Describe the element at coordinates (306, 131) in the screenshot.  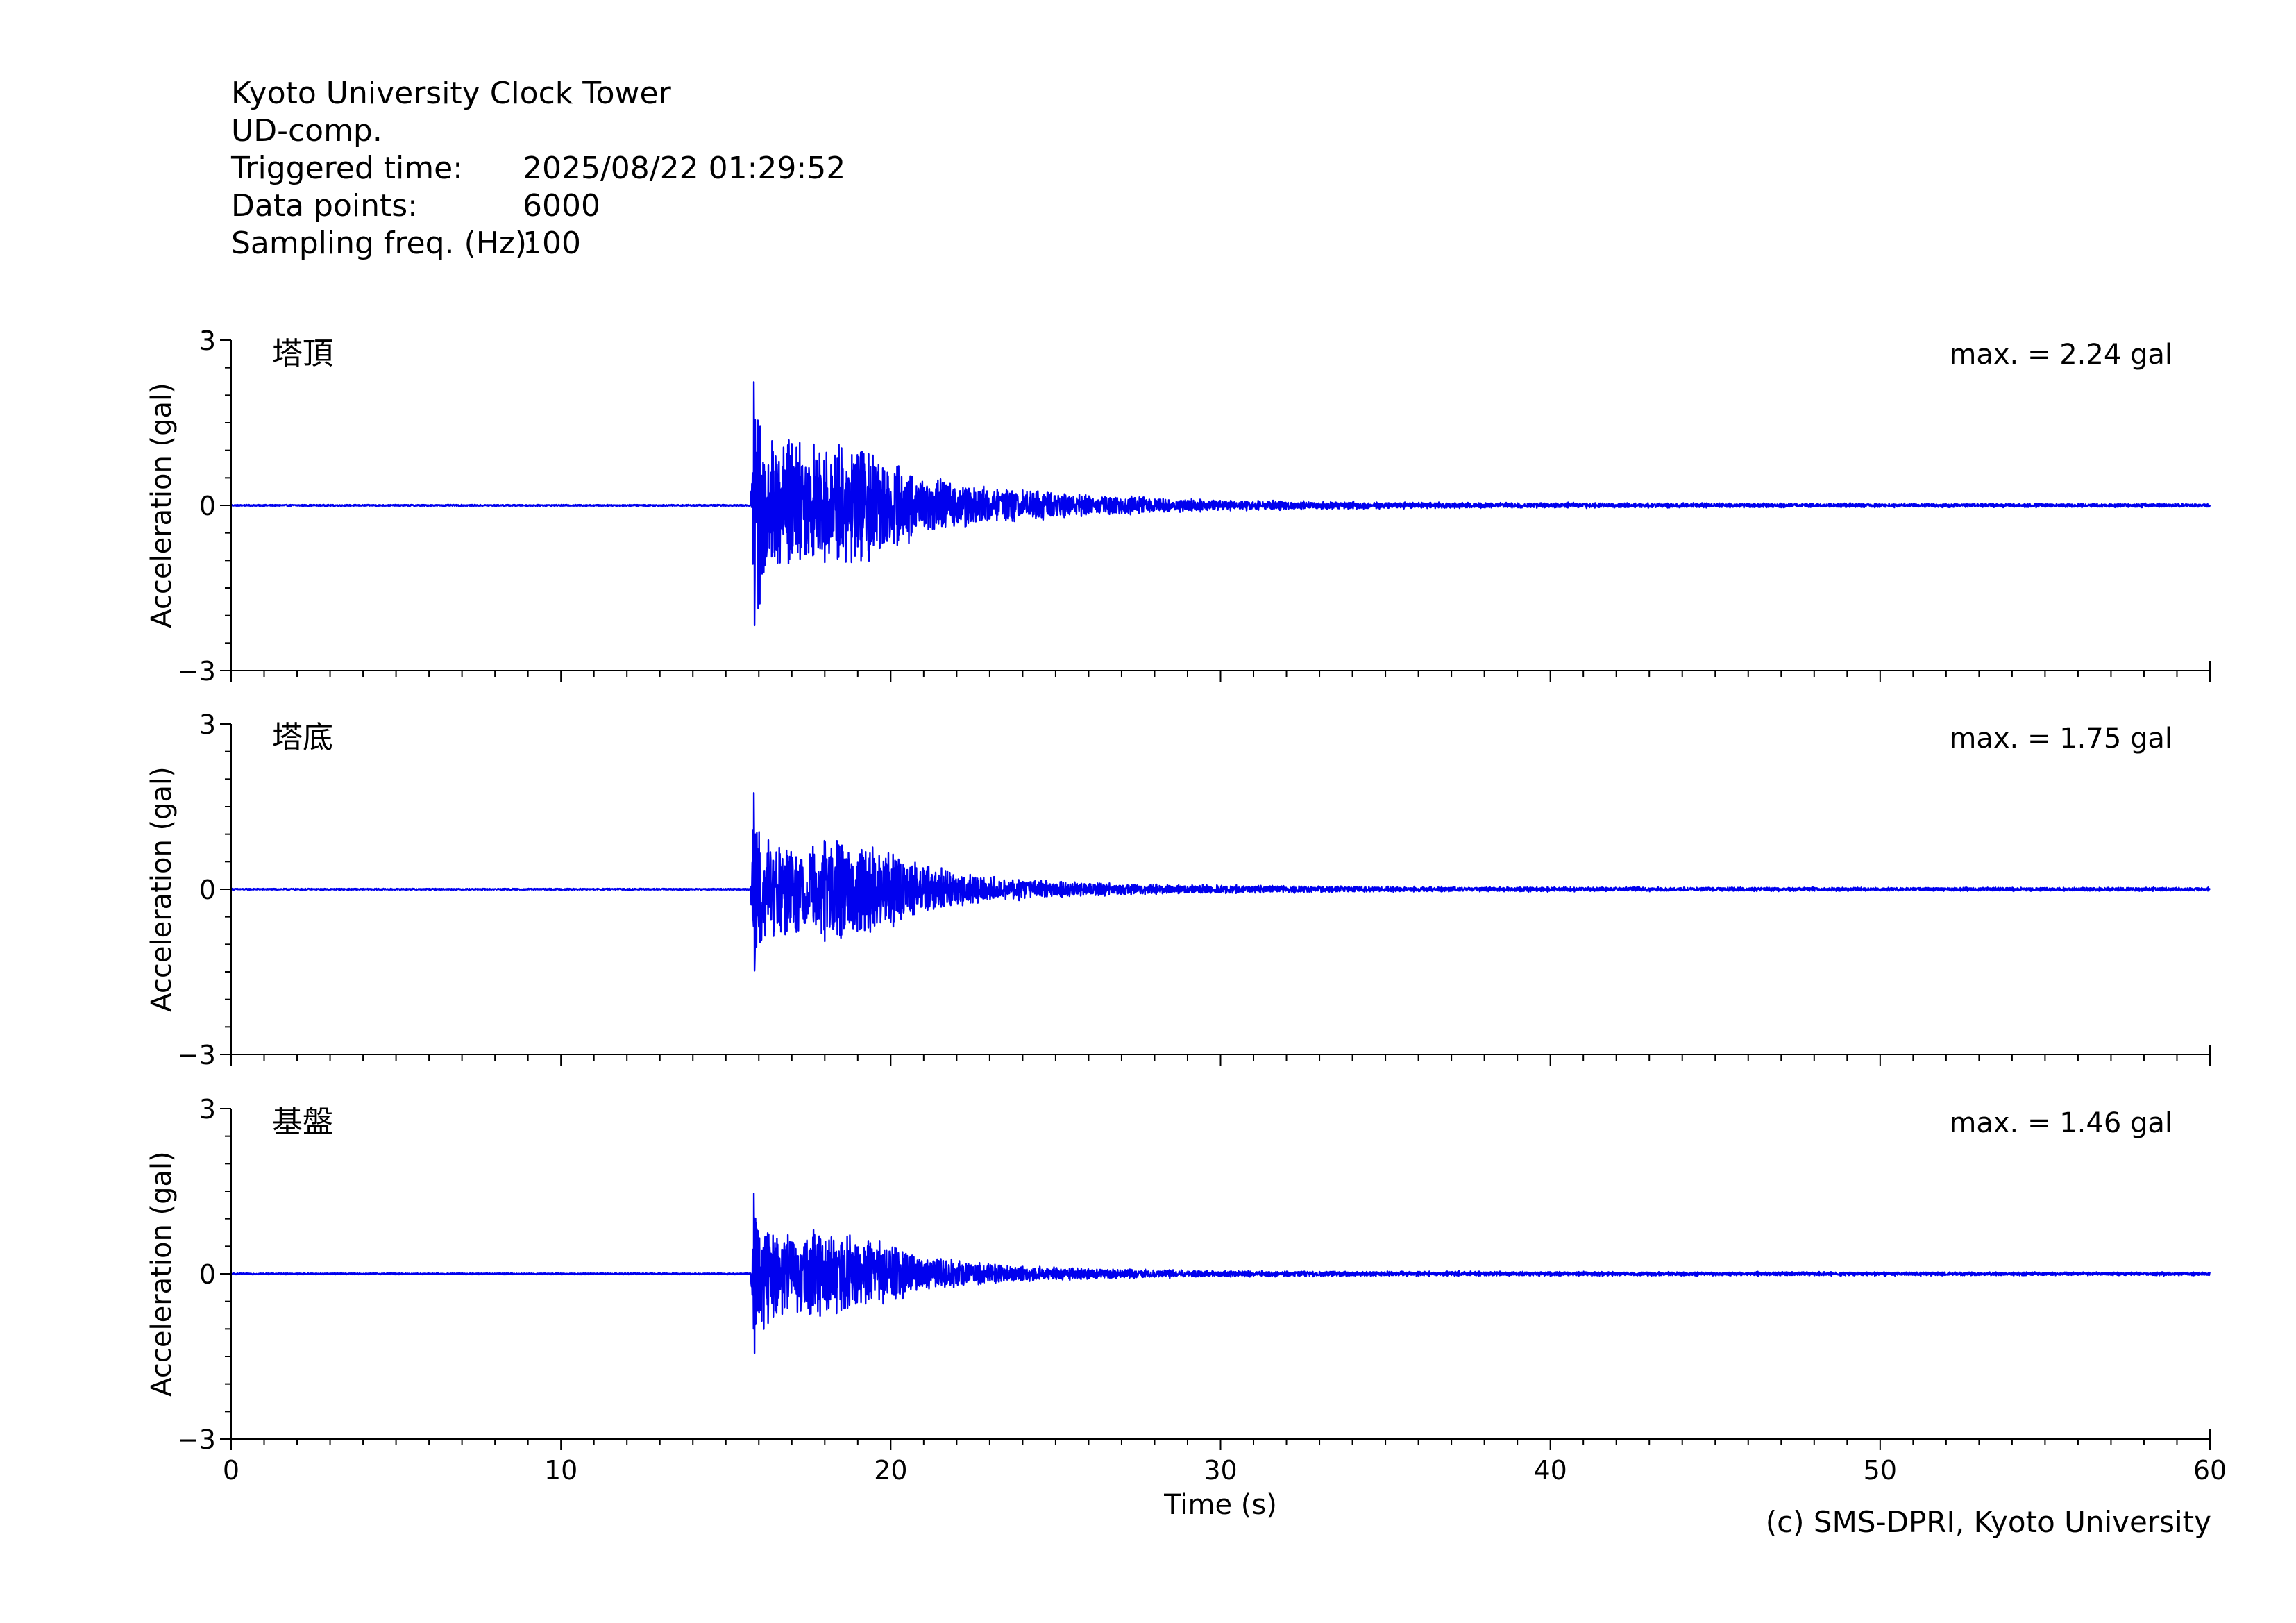
I see `component-label: UD-comp.` at that location.